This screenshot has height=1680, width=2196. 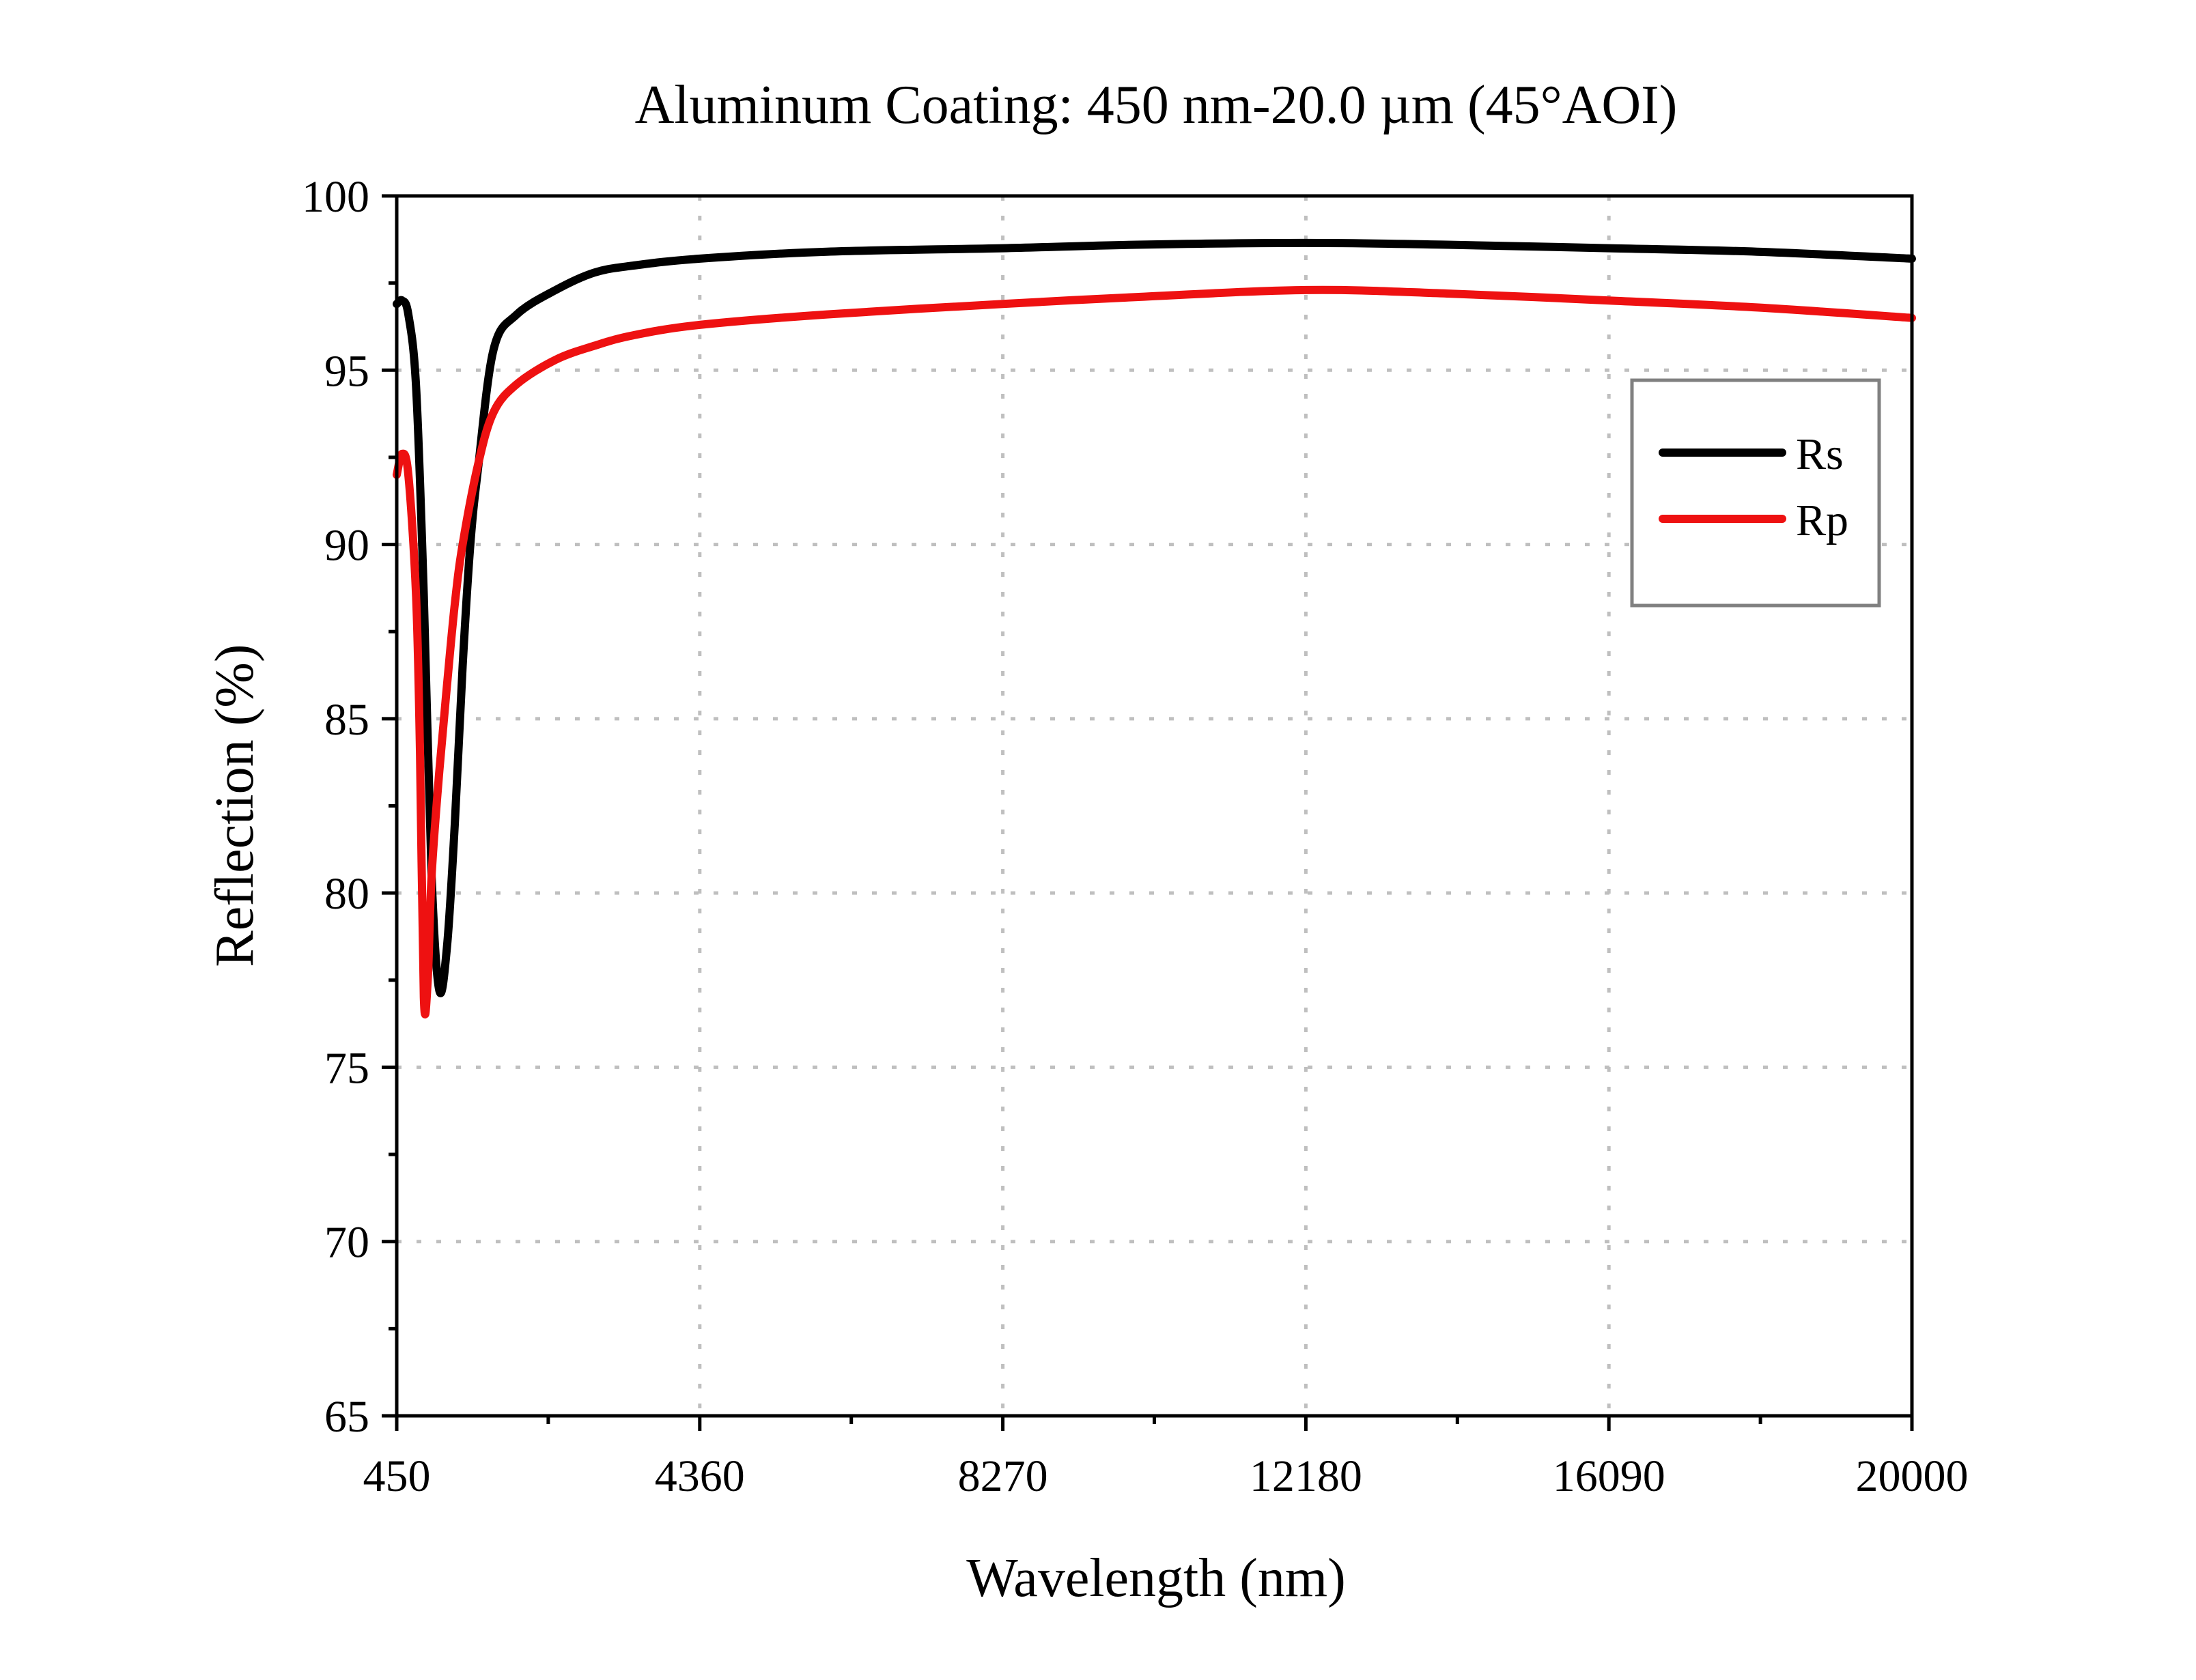 What do you see at coordinates (235, 805) in the screenshot?
I see `y-axis-label: Reflection (%)` at bounding box center [235, 805].